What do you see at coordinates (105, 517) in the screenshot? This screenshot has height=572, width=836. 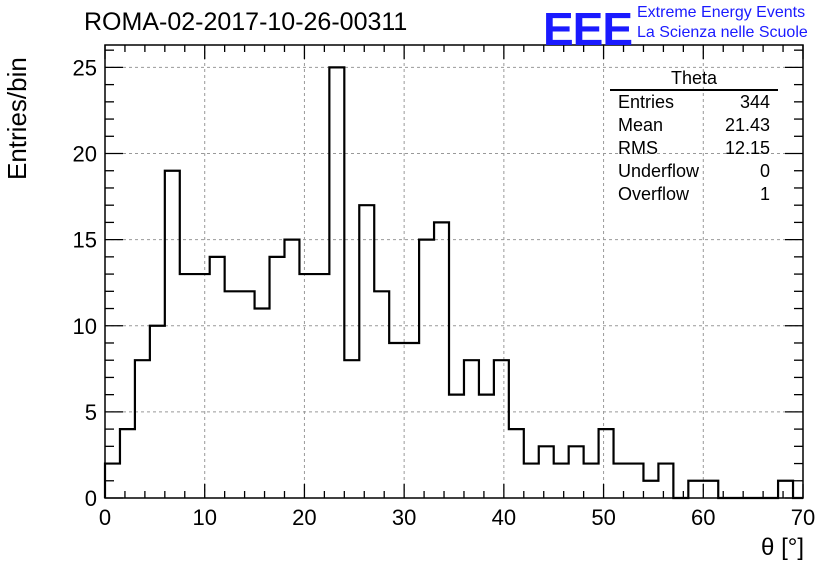 I see `x-tick-label: 0` at bounding box center [105, 517].